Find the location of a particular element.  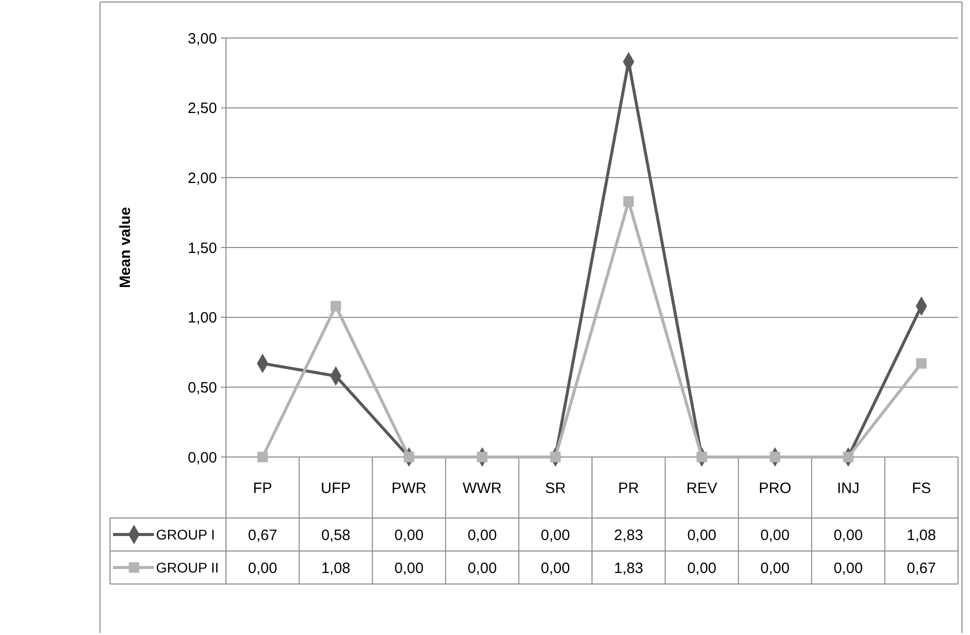

x-tick-label: PWR is located at coordinates (409, 488).